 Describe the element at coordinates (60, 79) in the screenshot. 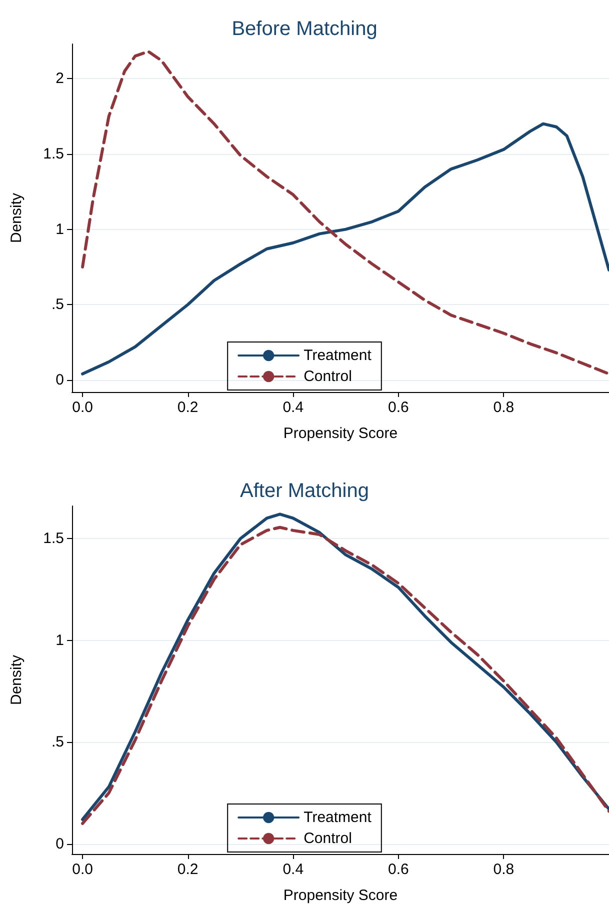

I see `y-tick-label: 2` at that location.